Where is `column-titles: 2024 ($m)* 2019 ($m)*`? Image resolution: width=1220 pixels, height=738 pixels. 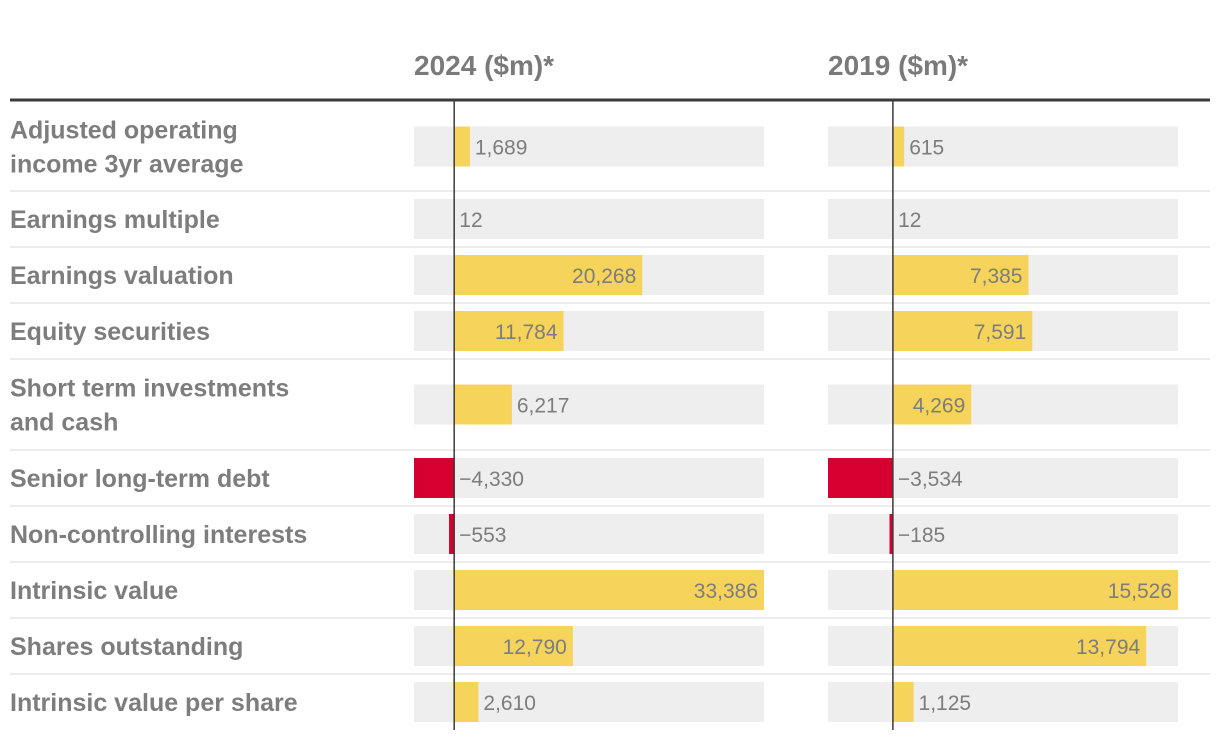
column-titles: 2024 ($m)* 2019 ($m)* is located at coordinates (691, 65).